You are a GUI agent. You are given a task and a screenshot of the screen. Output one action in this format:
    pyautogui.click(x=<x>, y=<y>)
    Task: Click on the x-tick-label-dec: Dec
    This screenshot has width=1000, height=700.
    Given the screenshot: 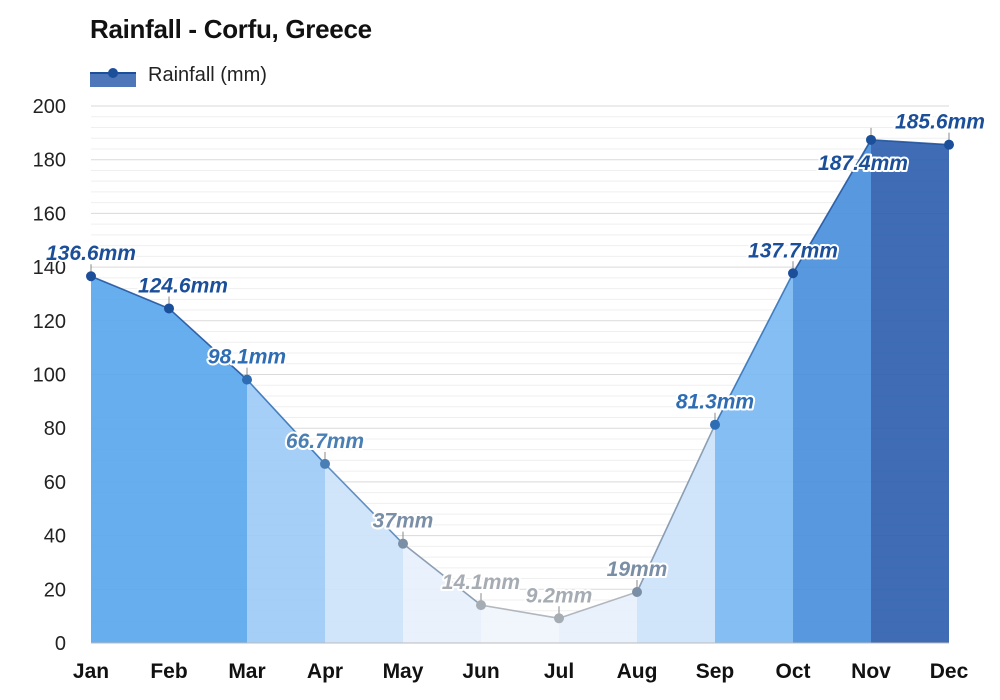 What is the action you would take?
    pyautogui.click(x=949, y=671)
    